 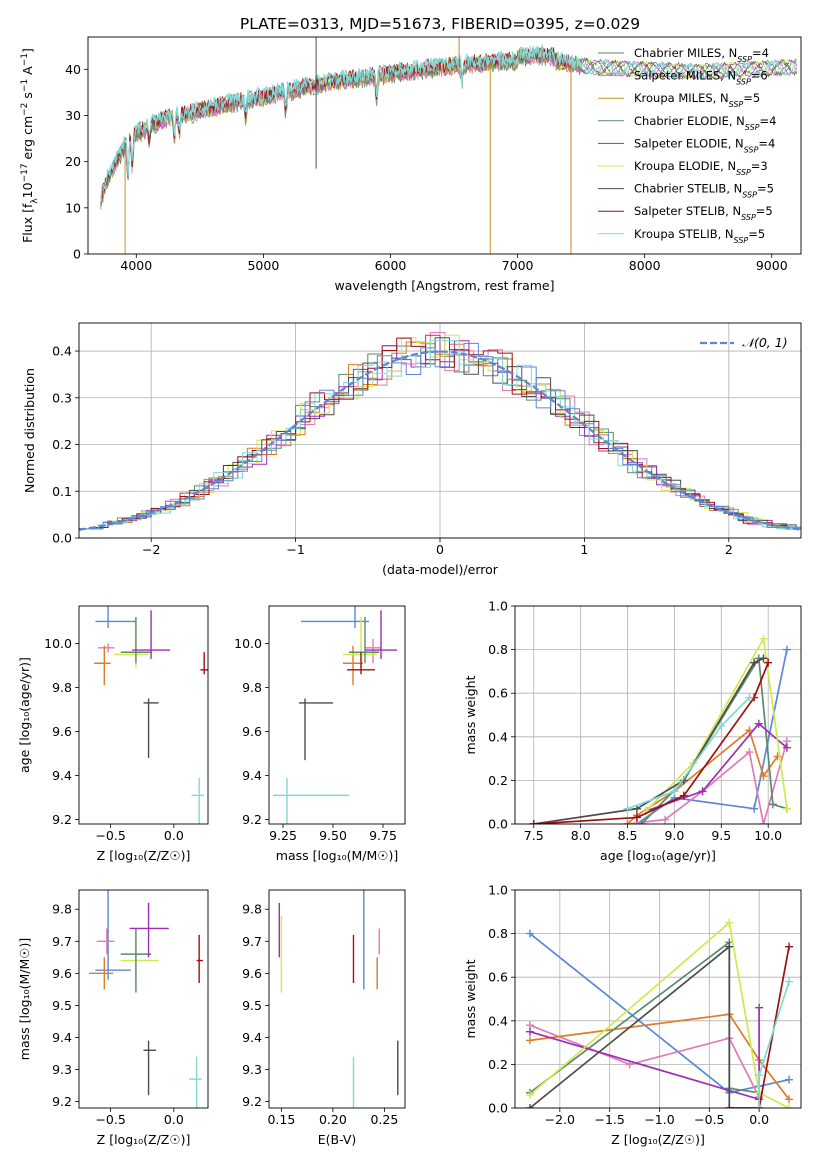 What do you see at coordinates (440, 569) in the screenshot?
I see `x-axis-label: (data-model)/error` at bounding box center [440, 569].